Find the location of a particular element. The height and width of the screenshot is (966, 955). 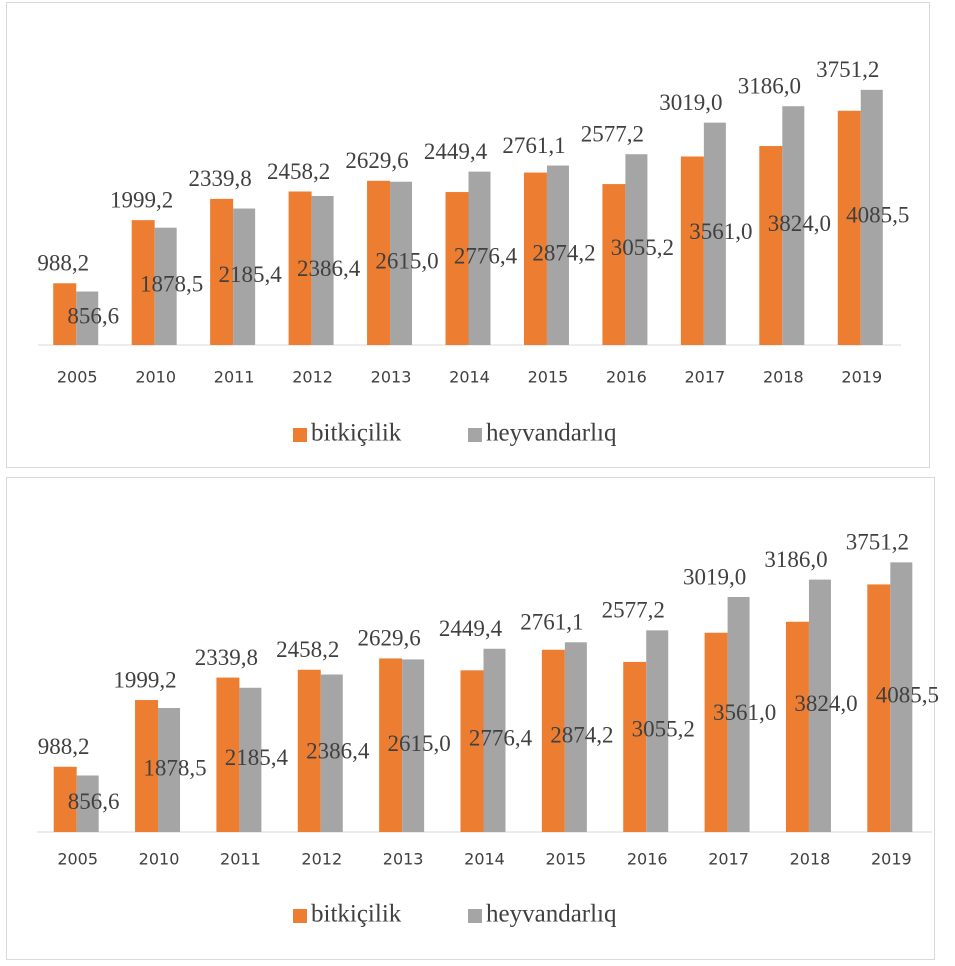

data-label: 3751,2 is located at coordinates (877, 542).